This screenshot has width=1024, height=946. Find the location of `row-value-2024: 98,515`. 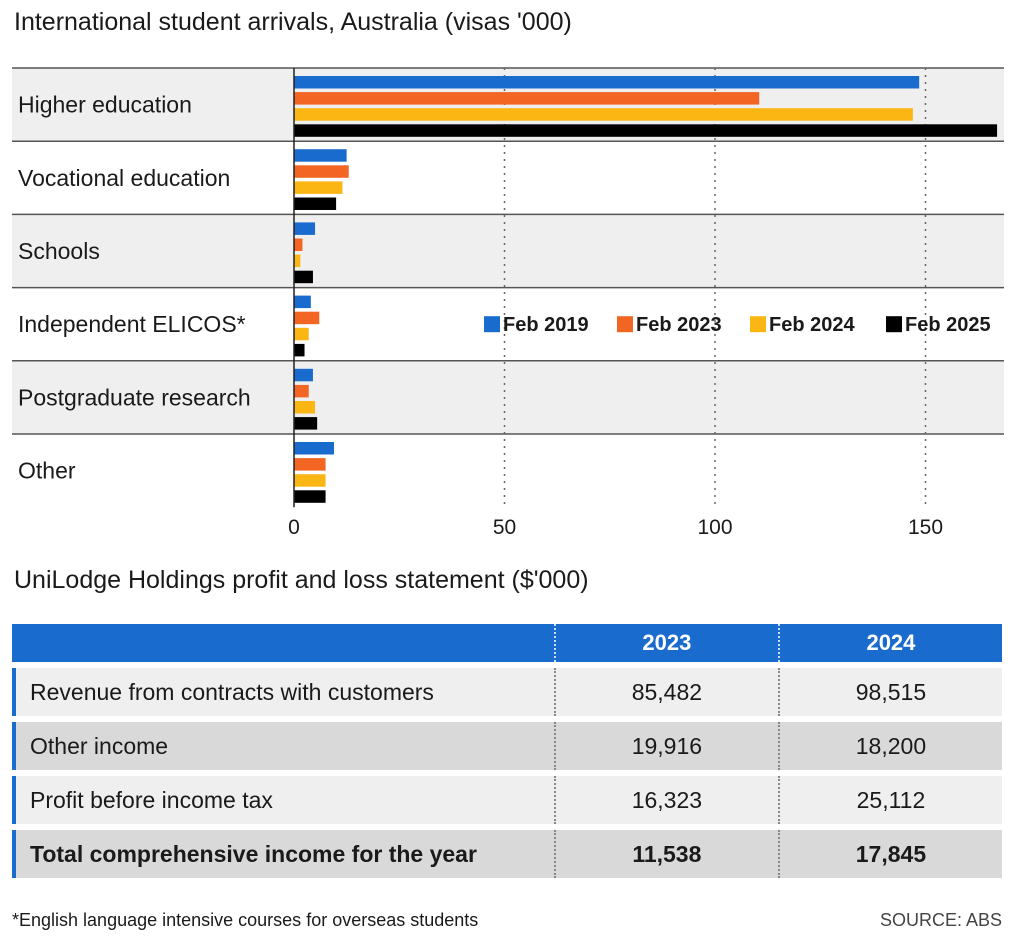

row-value-2024: 98,515 is located at coordinates (891, 691).